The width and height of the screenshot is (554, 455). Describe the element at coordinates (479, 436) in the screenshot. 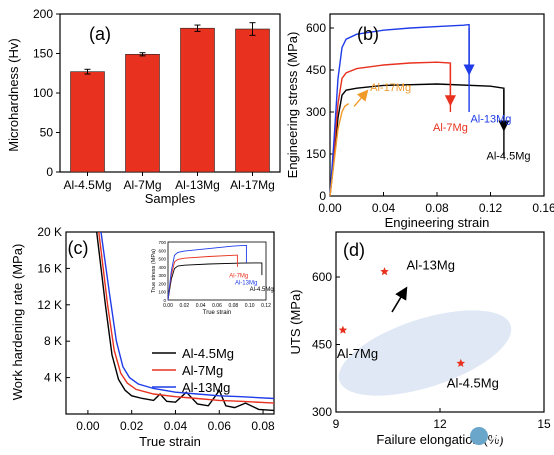

I see `watermark-logo-icon` at that location.